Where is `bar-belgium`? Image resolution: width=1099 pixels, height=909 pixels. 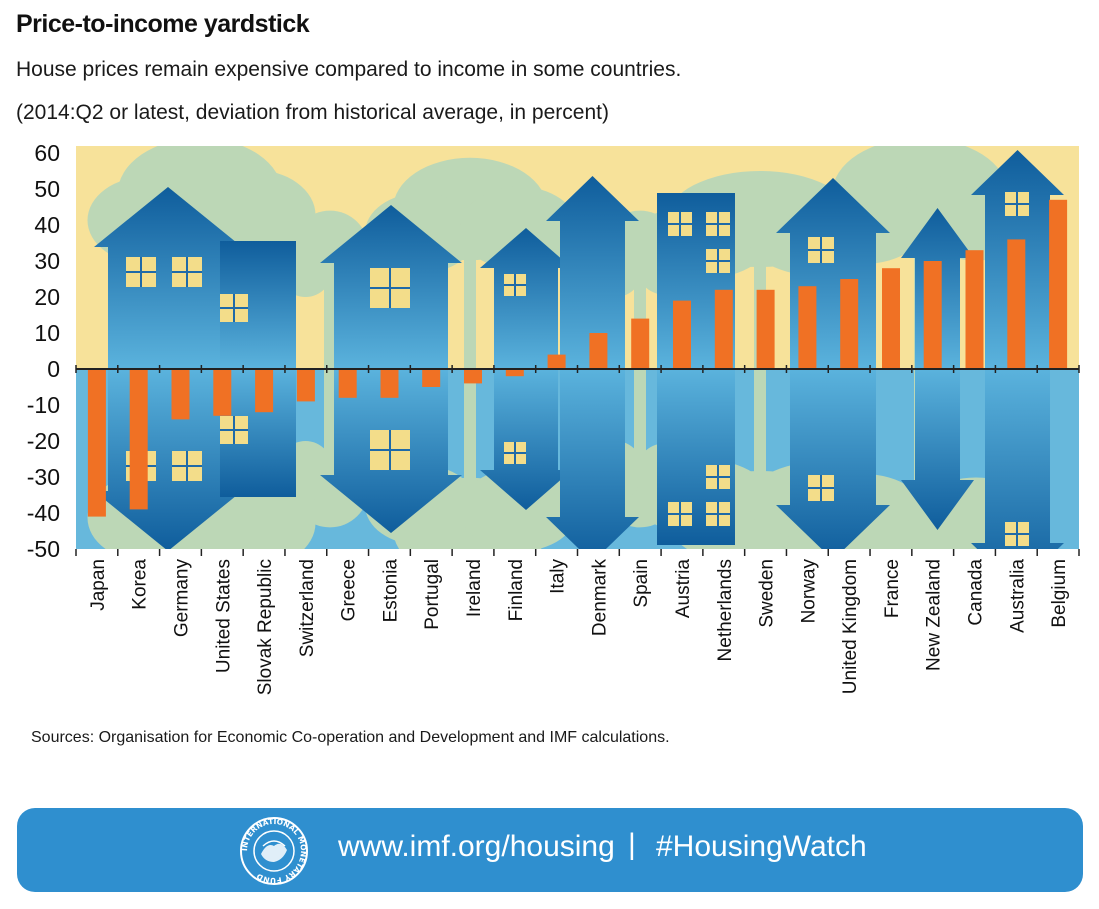 bar-belgium is located at coordinates (1058, 284).